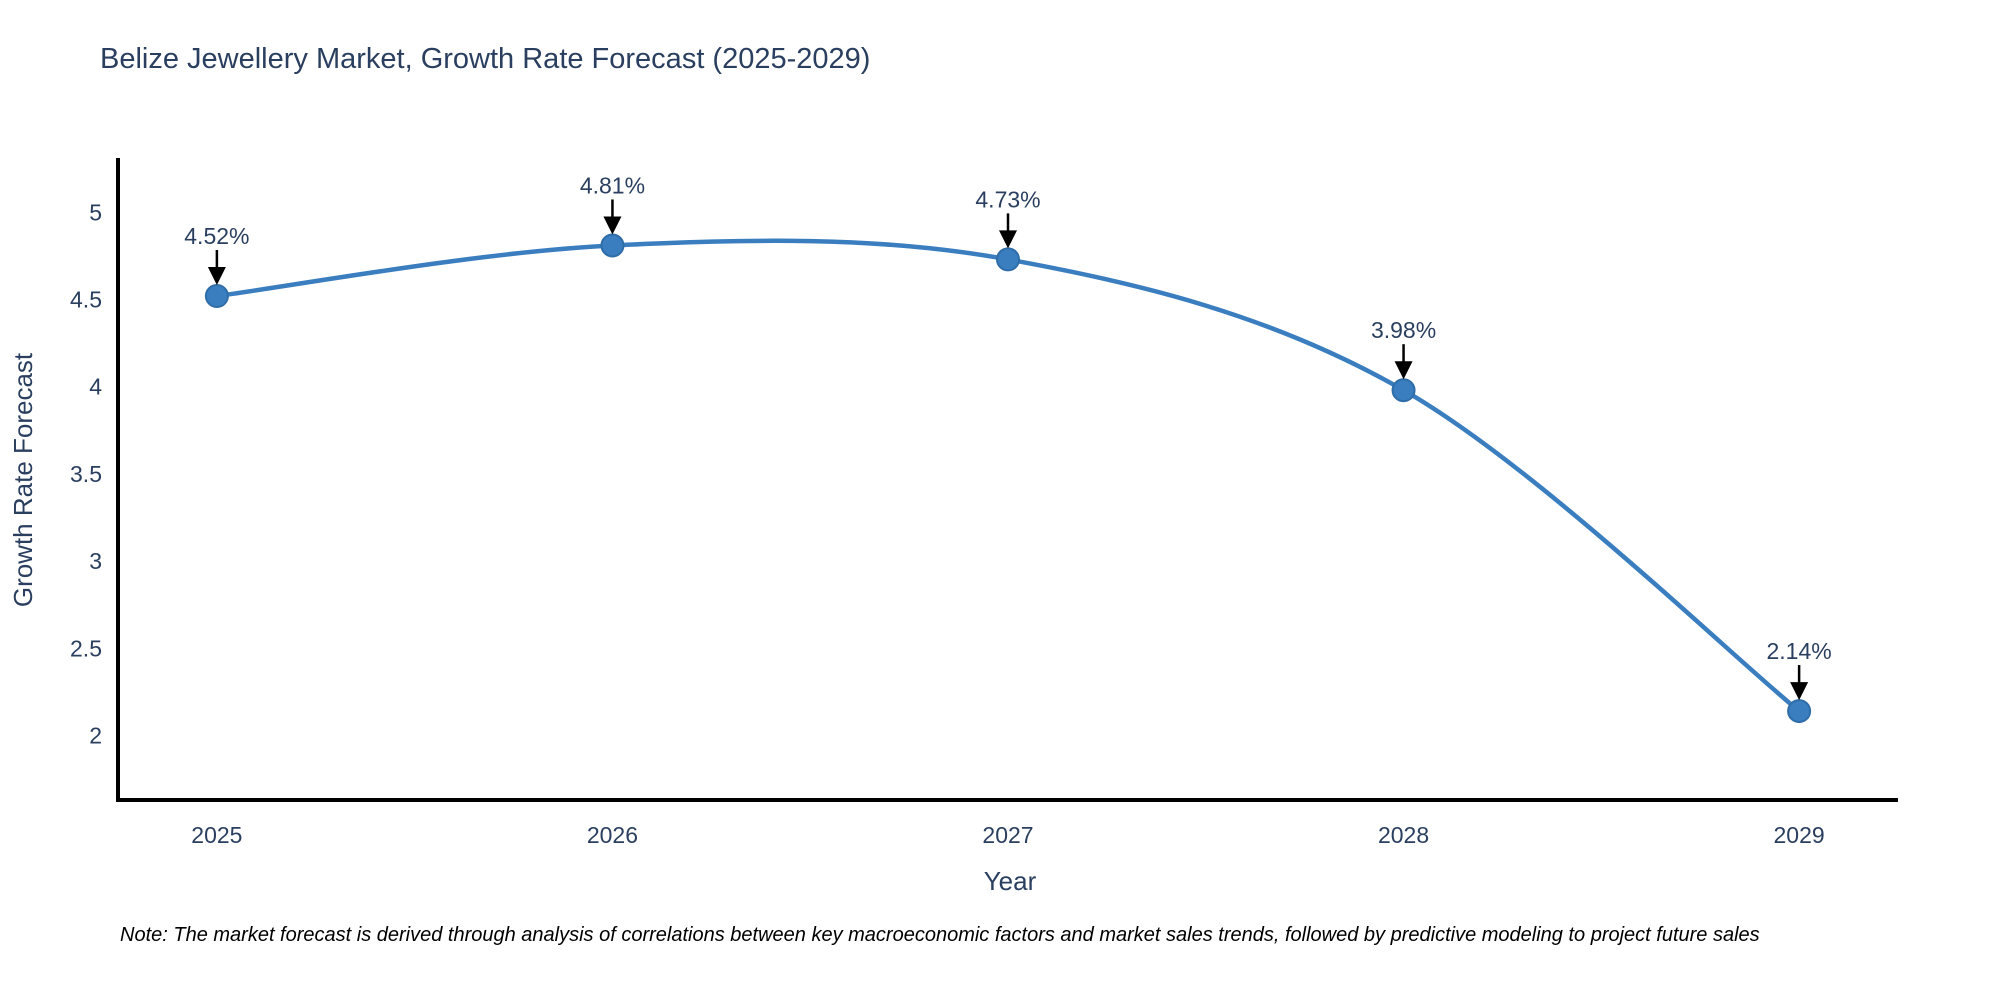 This screenshot has width=2000, height=1000. Describe the element at coordinates (1799, 835) in the screenshot. I see `x-tick-label: 2029` at that location.